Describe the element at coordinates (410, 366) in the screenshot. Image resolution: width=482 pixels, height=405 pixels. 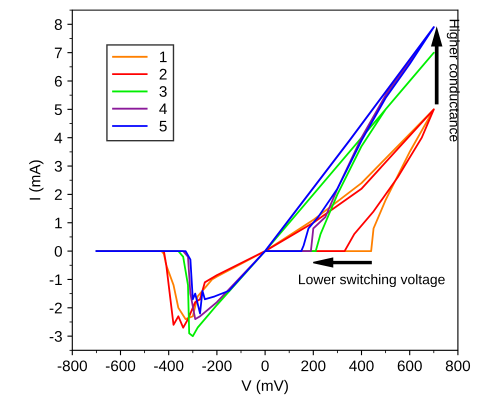
I see `x-tick-label: 600` at that location.